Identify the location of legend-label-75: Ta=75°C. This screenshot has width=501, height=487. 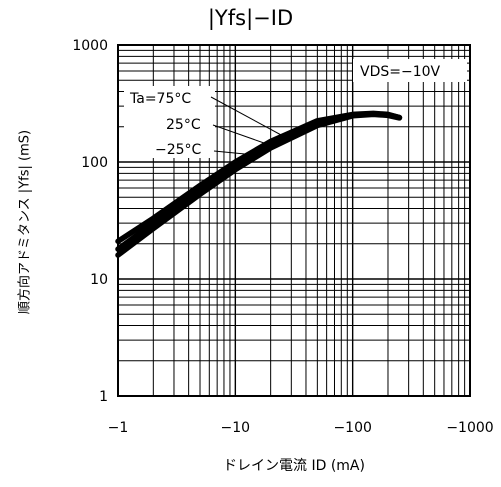
(160, 99).